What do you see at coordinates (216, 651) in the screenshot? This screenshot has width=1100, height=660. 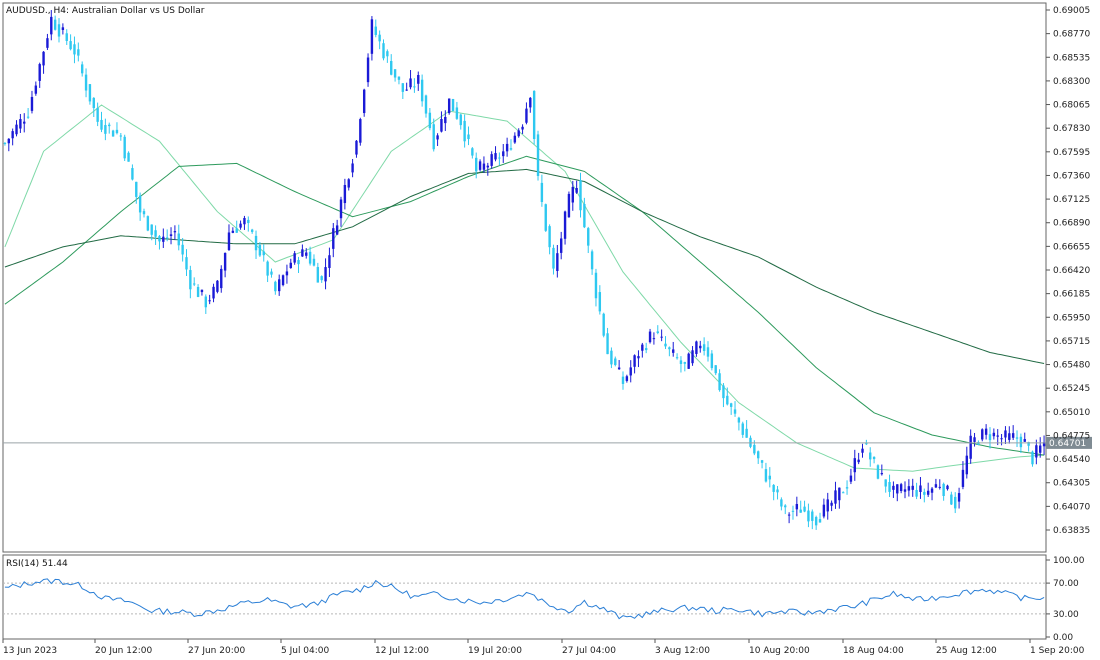 I see `time-tick-label: 27 Jun 20:00` at bounding box center [216, 651].